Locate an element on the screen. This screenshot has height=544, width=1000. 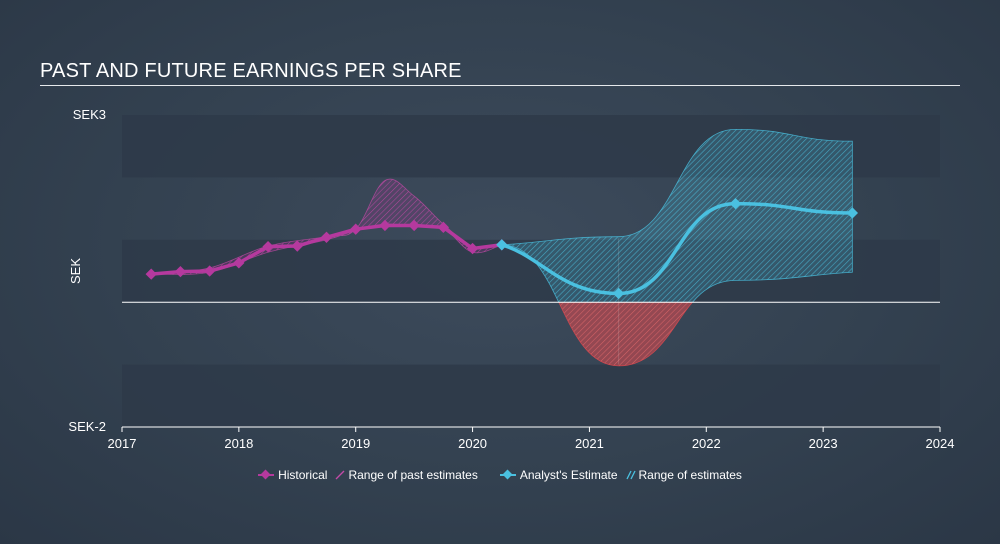
grid-band is located at coordinates (531, 395).